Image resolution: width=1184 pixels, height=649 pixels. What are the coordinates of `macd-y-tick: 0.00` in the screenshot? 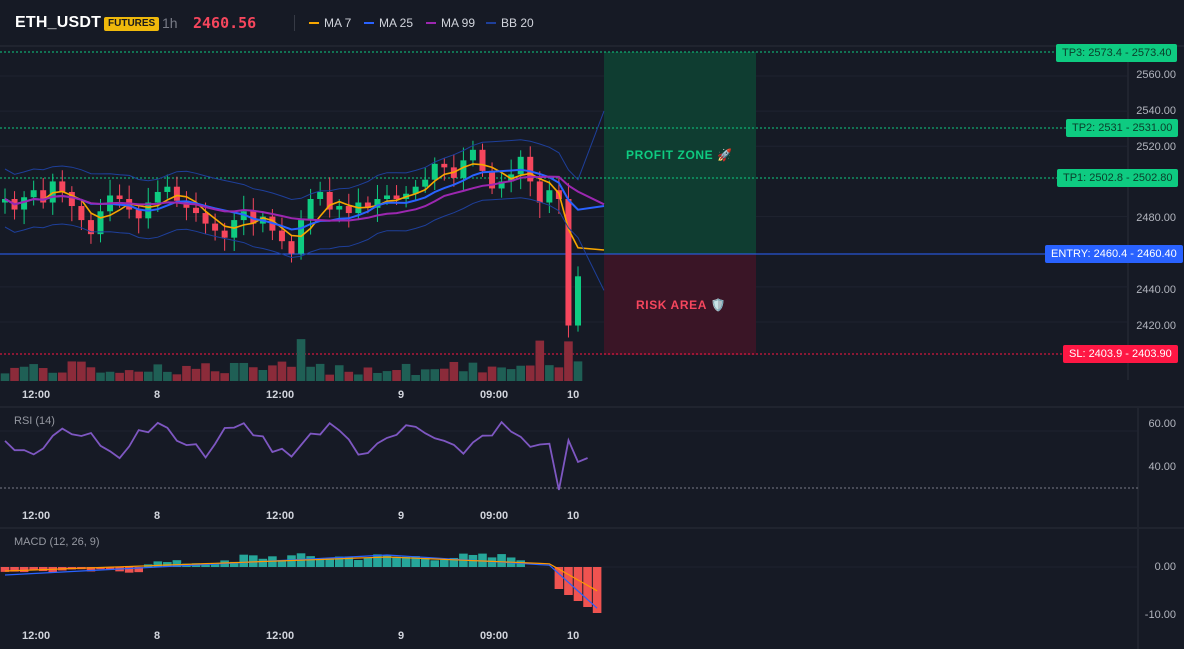 It's located at (1165, 567).